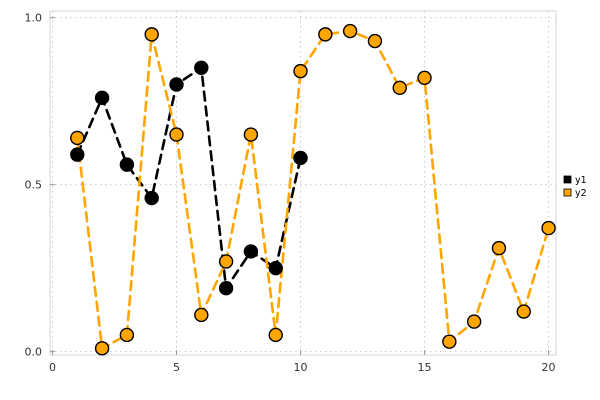  I want to click on x-tick-label: 15, so click(425, 367).